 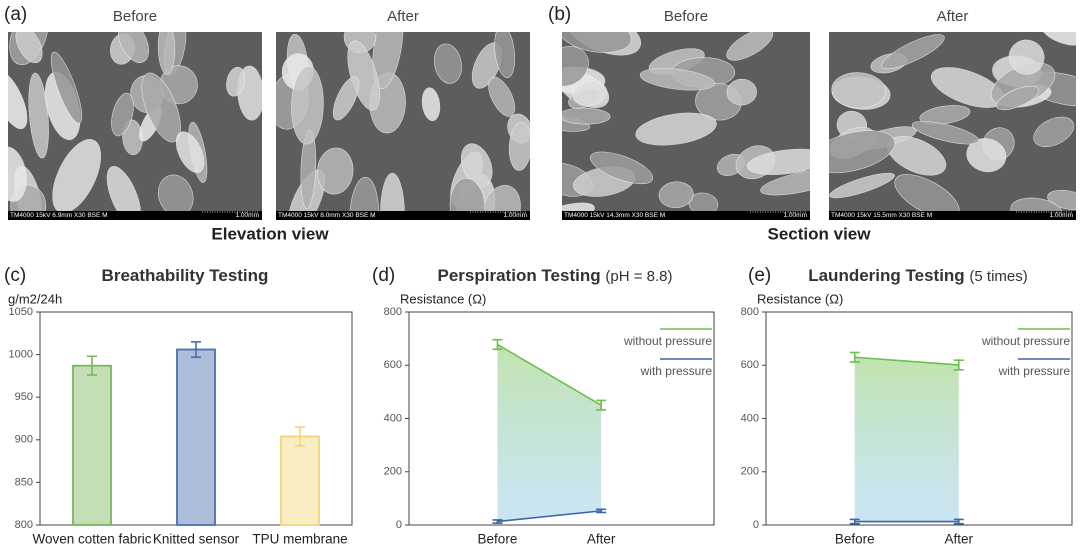 What do you see at coordinates (638, 276) in the screenshot?
I see `title-sub: (pH = 8.8)` at bounding box center [638, 276].